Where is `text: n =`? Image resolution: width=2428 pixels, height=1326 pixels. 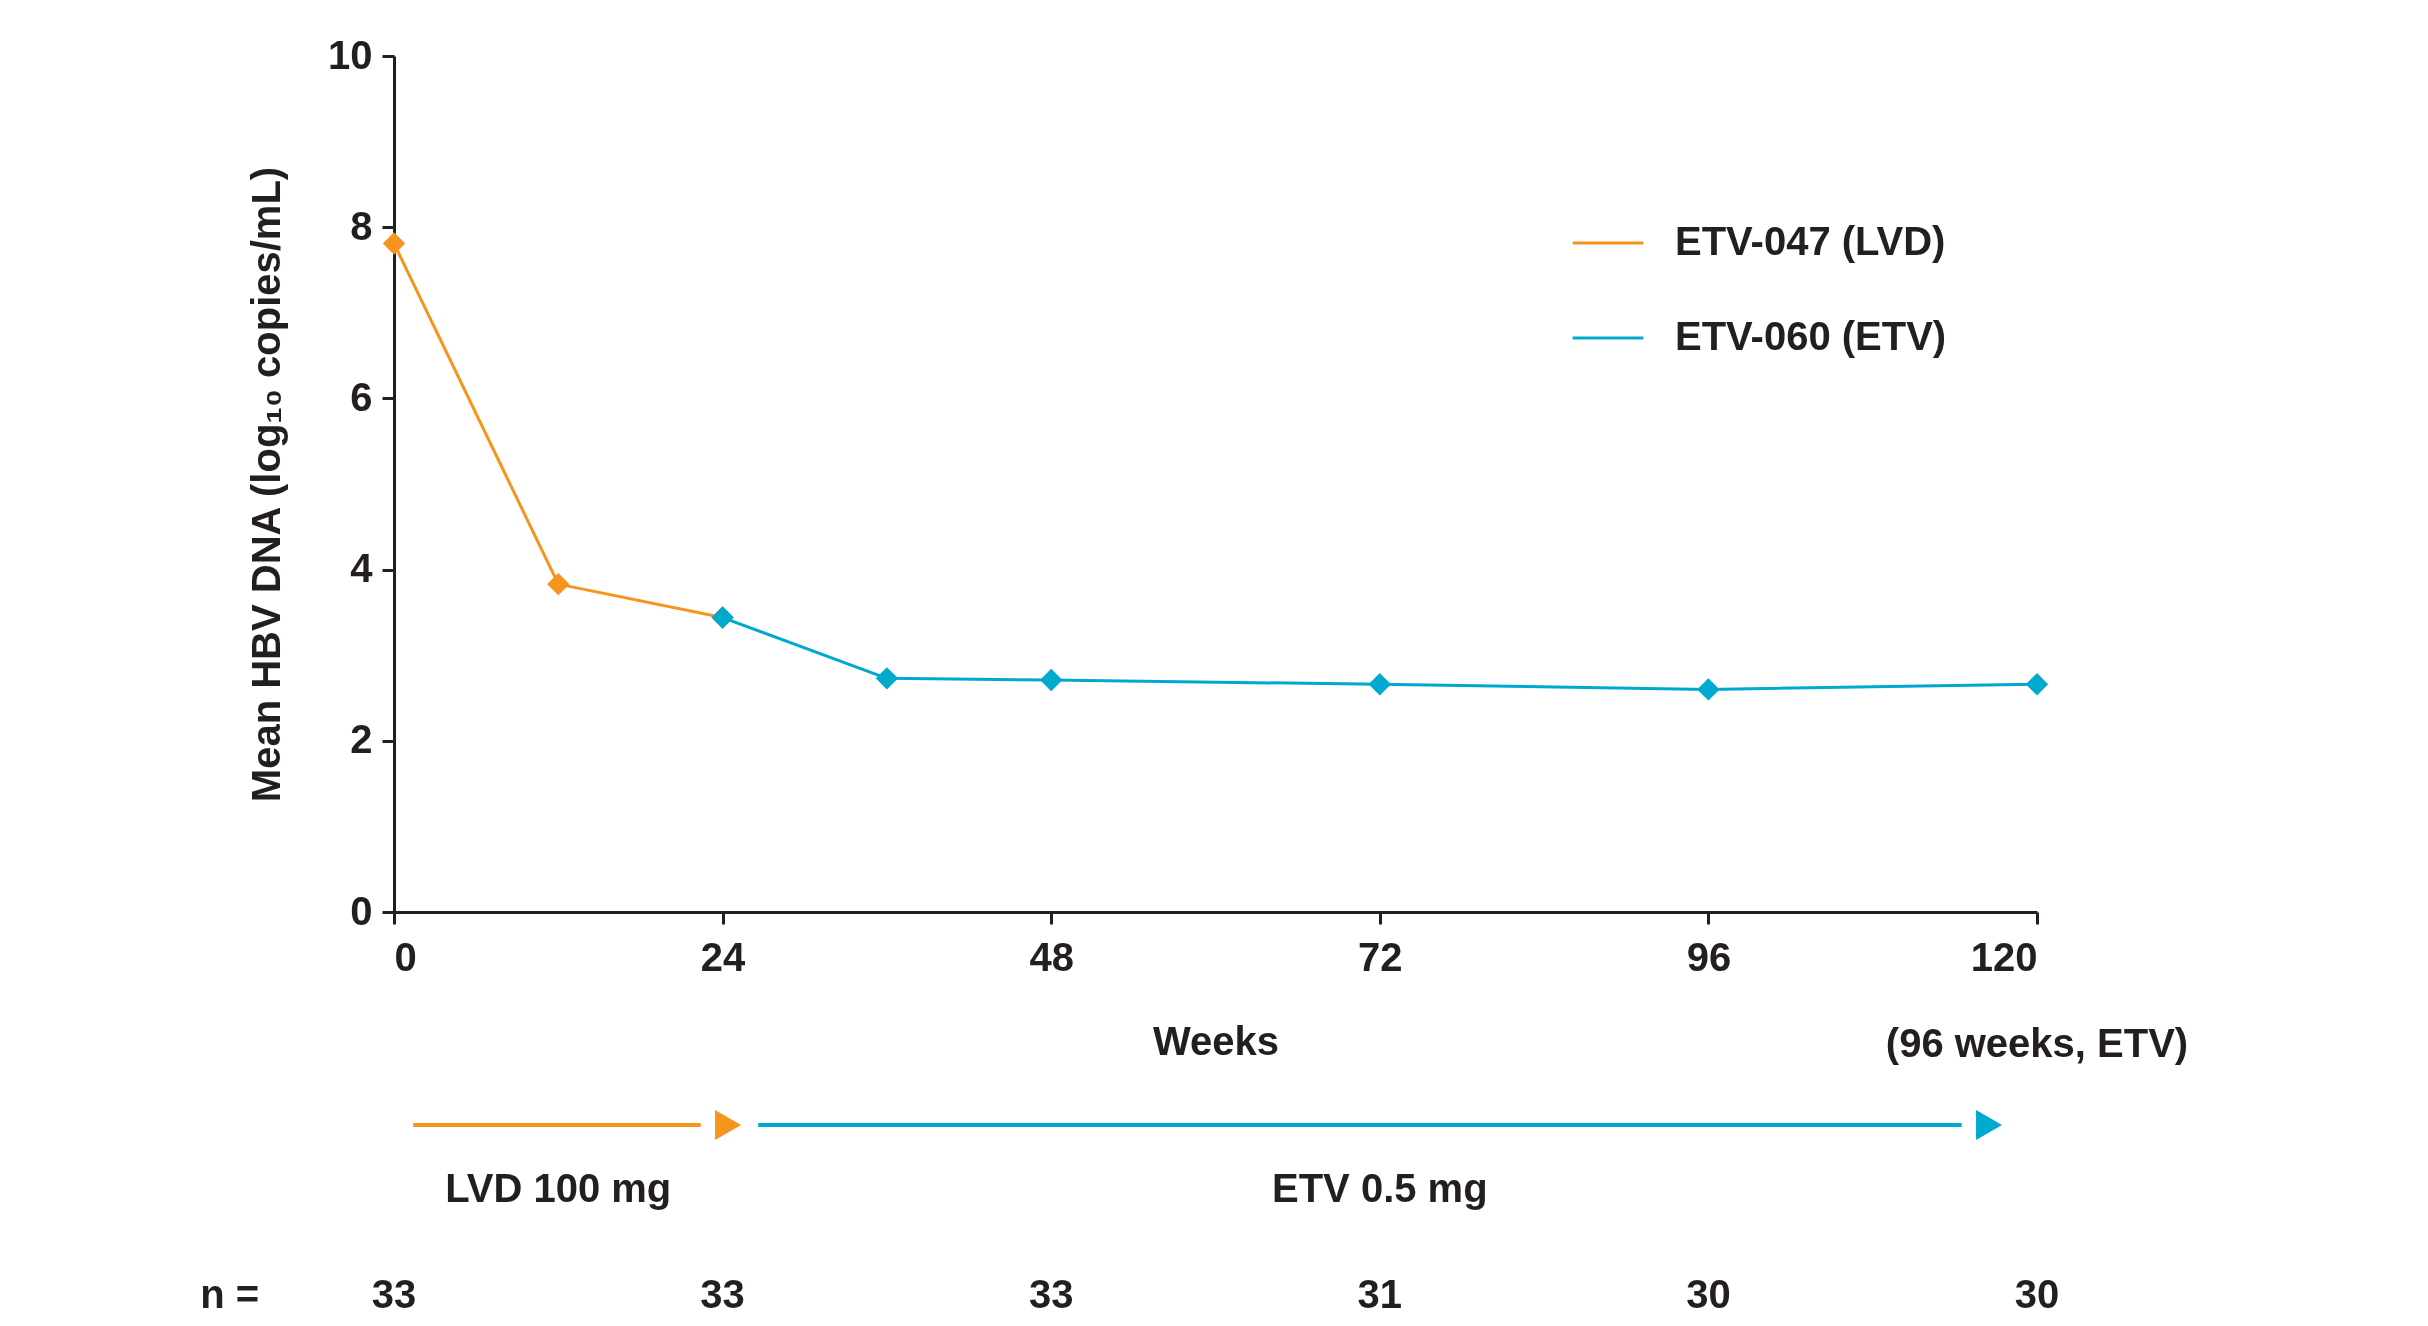 text: n = is located at coordinates (230, 1294).